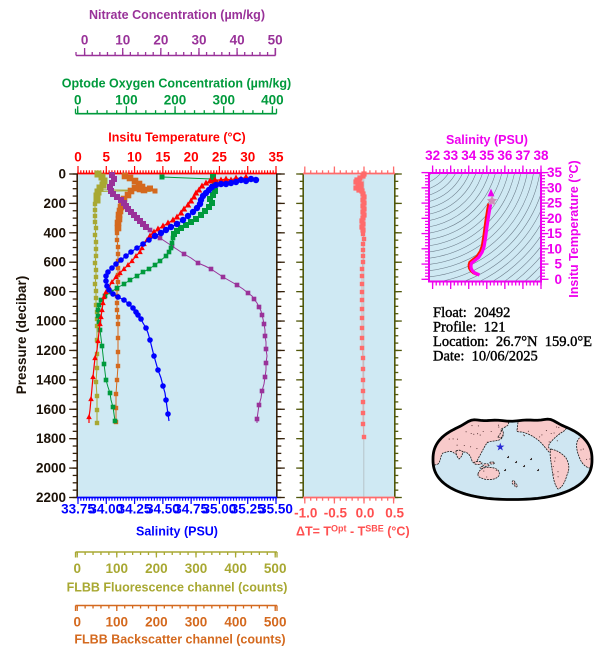  What do you see at coordinates (432, 155) in the screenshot?
I see `svg-text: 32` at bounding box center [432, 155].